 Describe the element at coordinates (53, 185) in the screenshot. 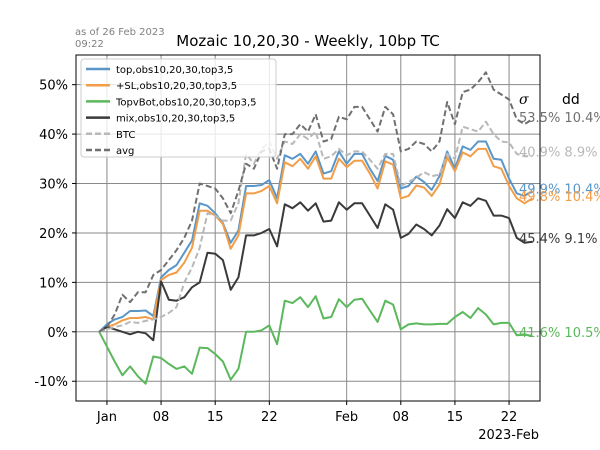

I see `y-tick-label: 30%` at that location.